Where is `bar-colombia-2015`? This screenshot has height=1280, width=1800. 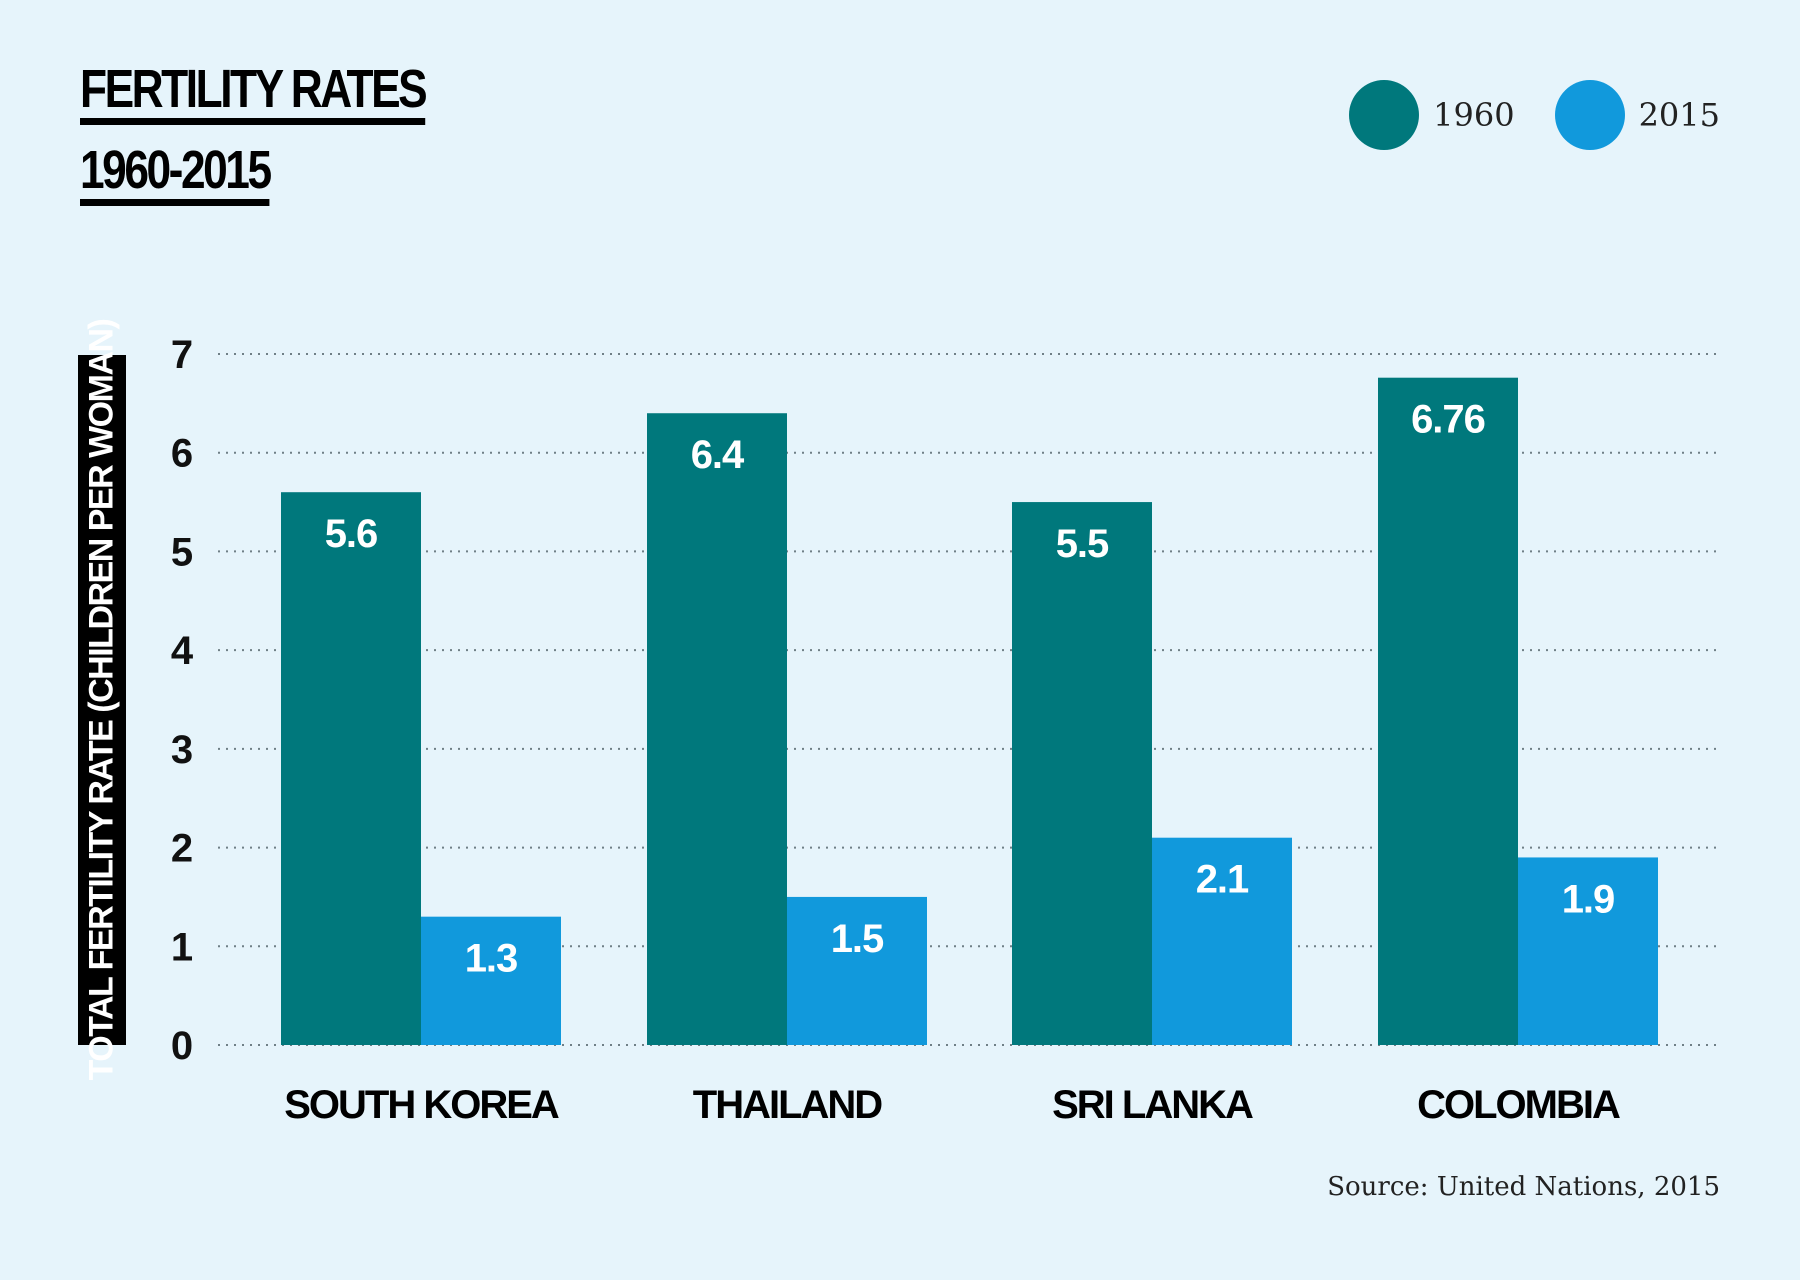
bar-colombia-2015 is located at coordinates (1588, 951).